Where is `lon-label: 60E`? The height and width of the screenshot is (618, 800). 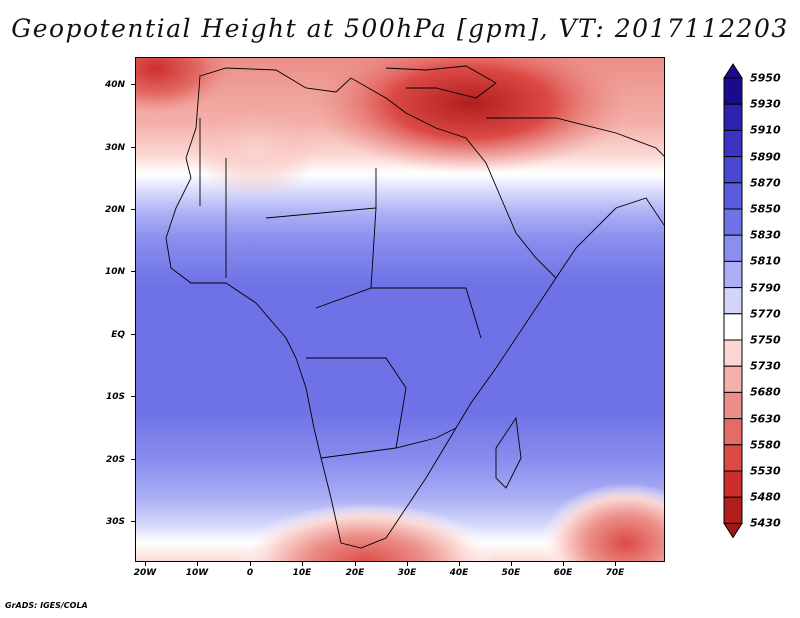 lon-label: 60E is located at coordinates (563, 573).